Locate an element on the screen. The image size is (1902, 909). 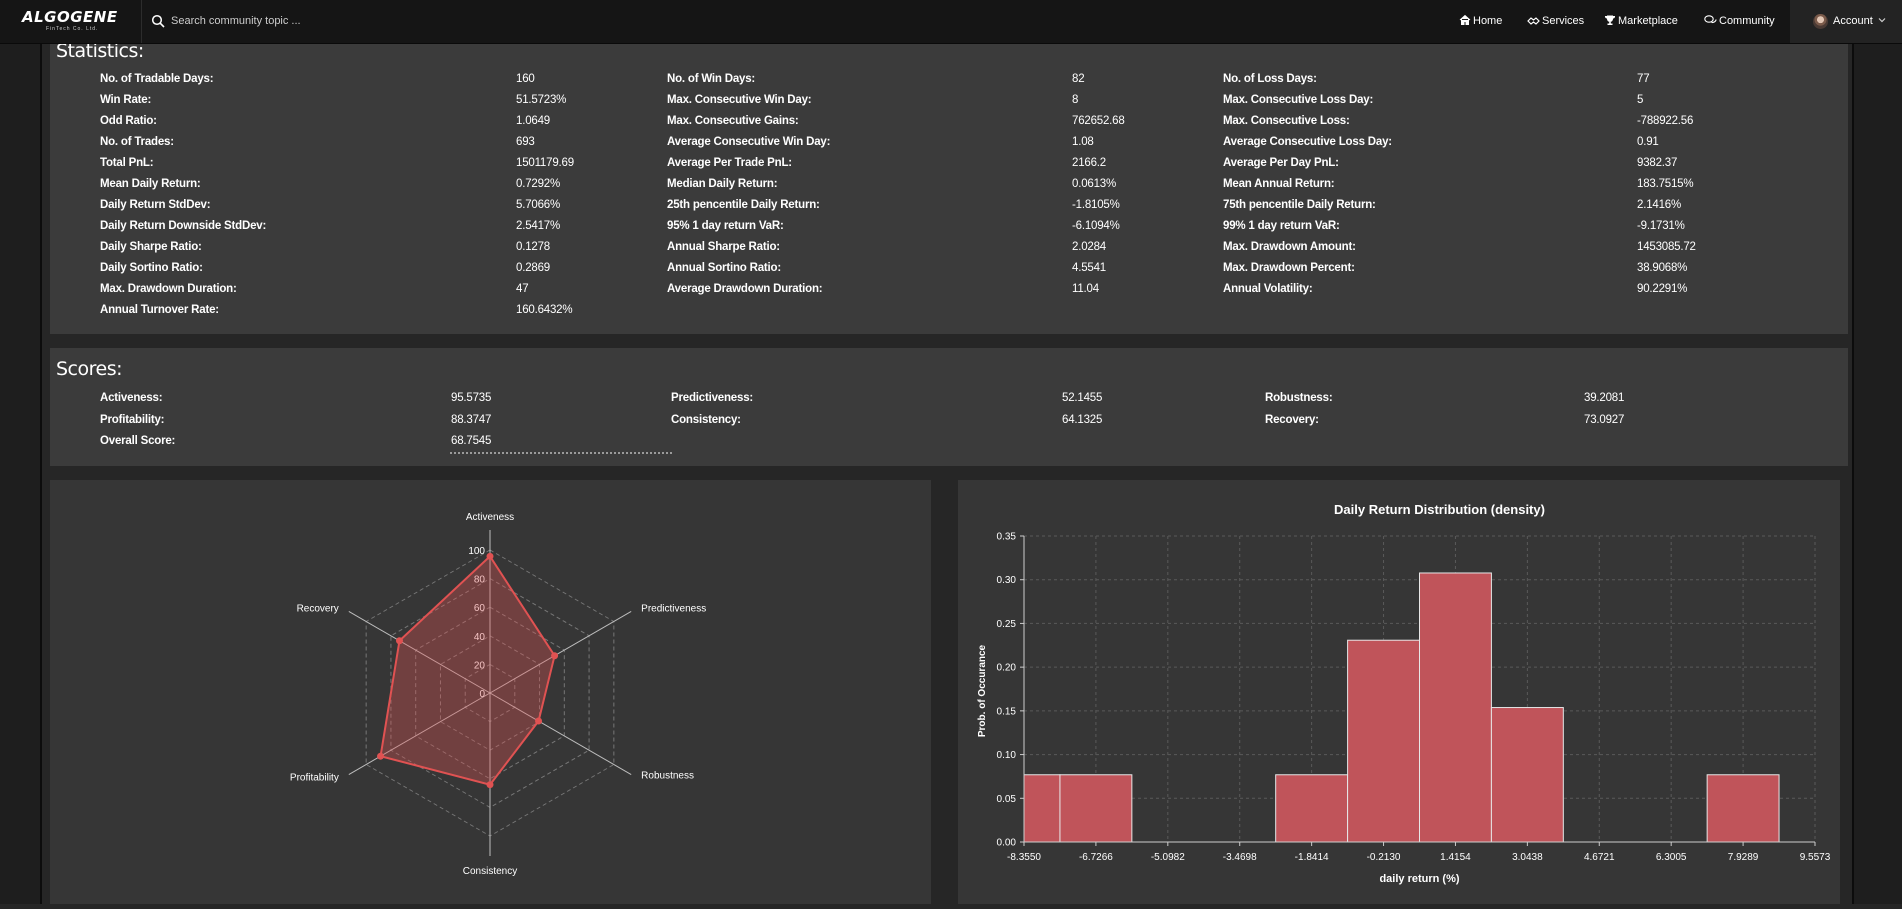
y-axis-label: Prob. of Occurance is located at coordinates (982, 690).